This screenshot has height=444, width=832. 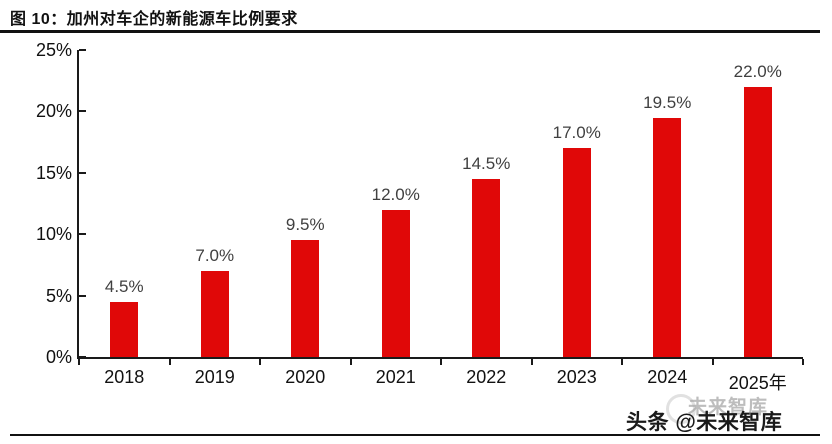 I want to click on bar-value-label: 19.5%, so click(x=667, y=102).